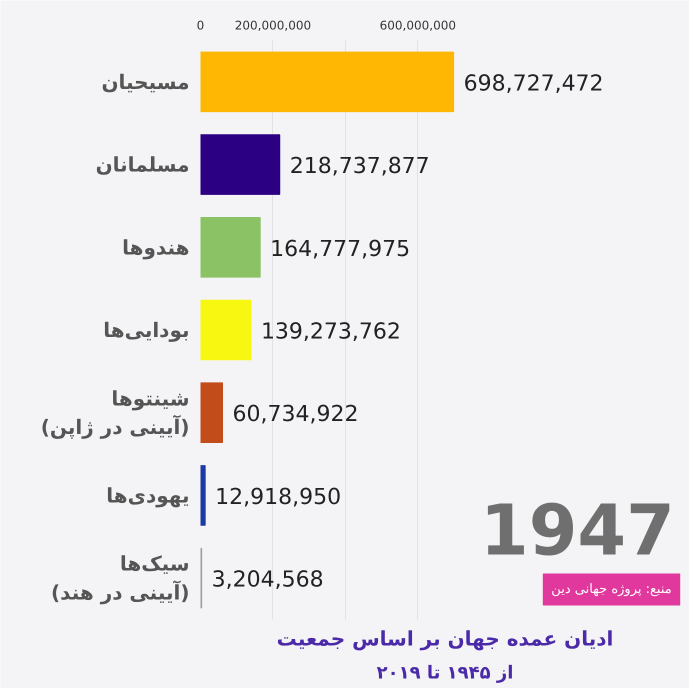  Describe the element at coordinates (148, 495) in the screenshot. I see `y-tick-label: یهودی‌ها` at that location.